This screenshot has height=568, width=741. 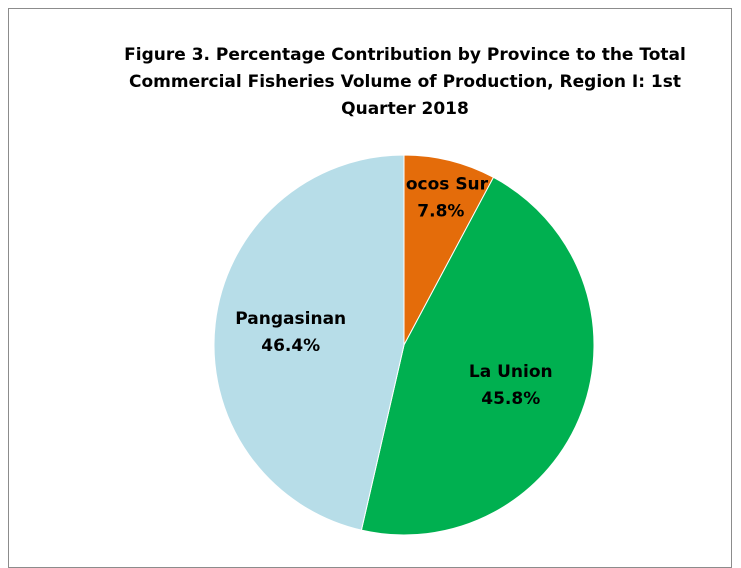 What do you see at coordinates (511, 372) in the screenshot?
I see `slice-category-label: La Union` at bounding box center [511, 372].